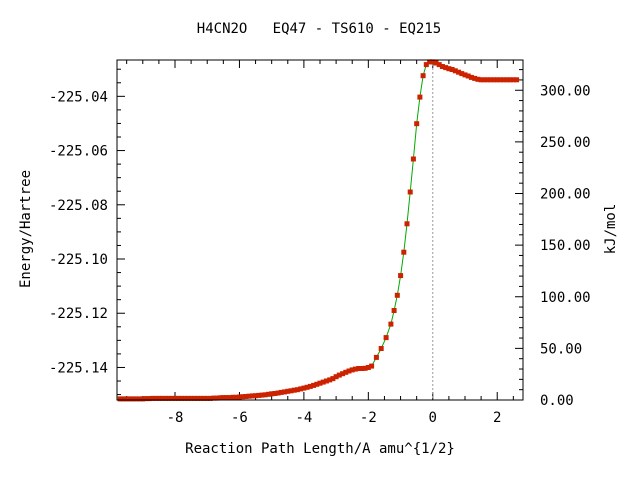  Describe the element at coordinates (565, 195) in the screenshot. I see `y2-tick-label: 200.00` at that location.